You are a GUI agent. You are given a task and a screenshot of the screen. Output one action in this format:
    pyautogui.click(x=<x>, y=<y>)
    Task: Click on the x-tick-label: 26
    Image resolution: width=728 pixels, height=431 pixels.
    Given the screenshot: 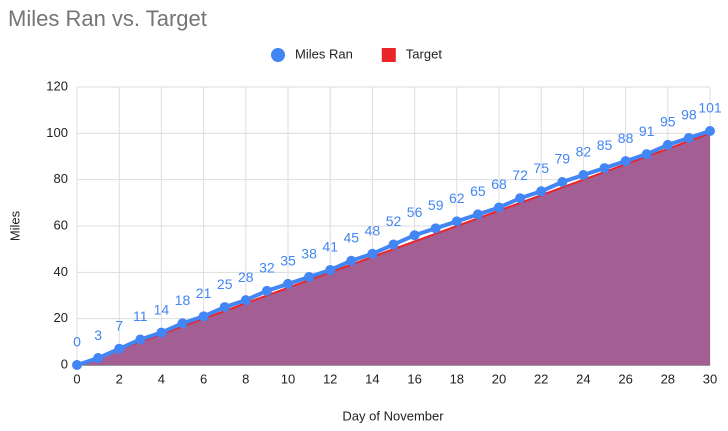 What is the action you would take?
    pyautogui.click(x=625, y=378)
    